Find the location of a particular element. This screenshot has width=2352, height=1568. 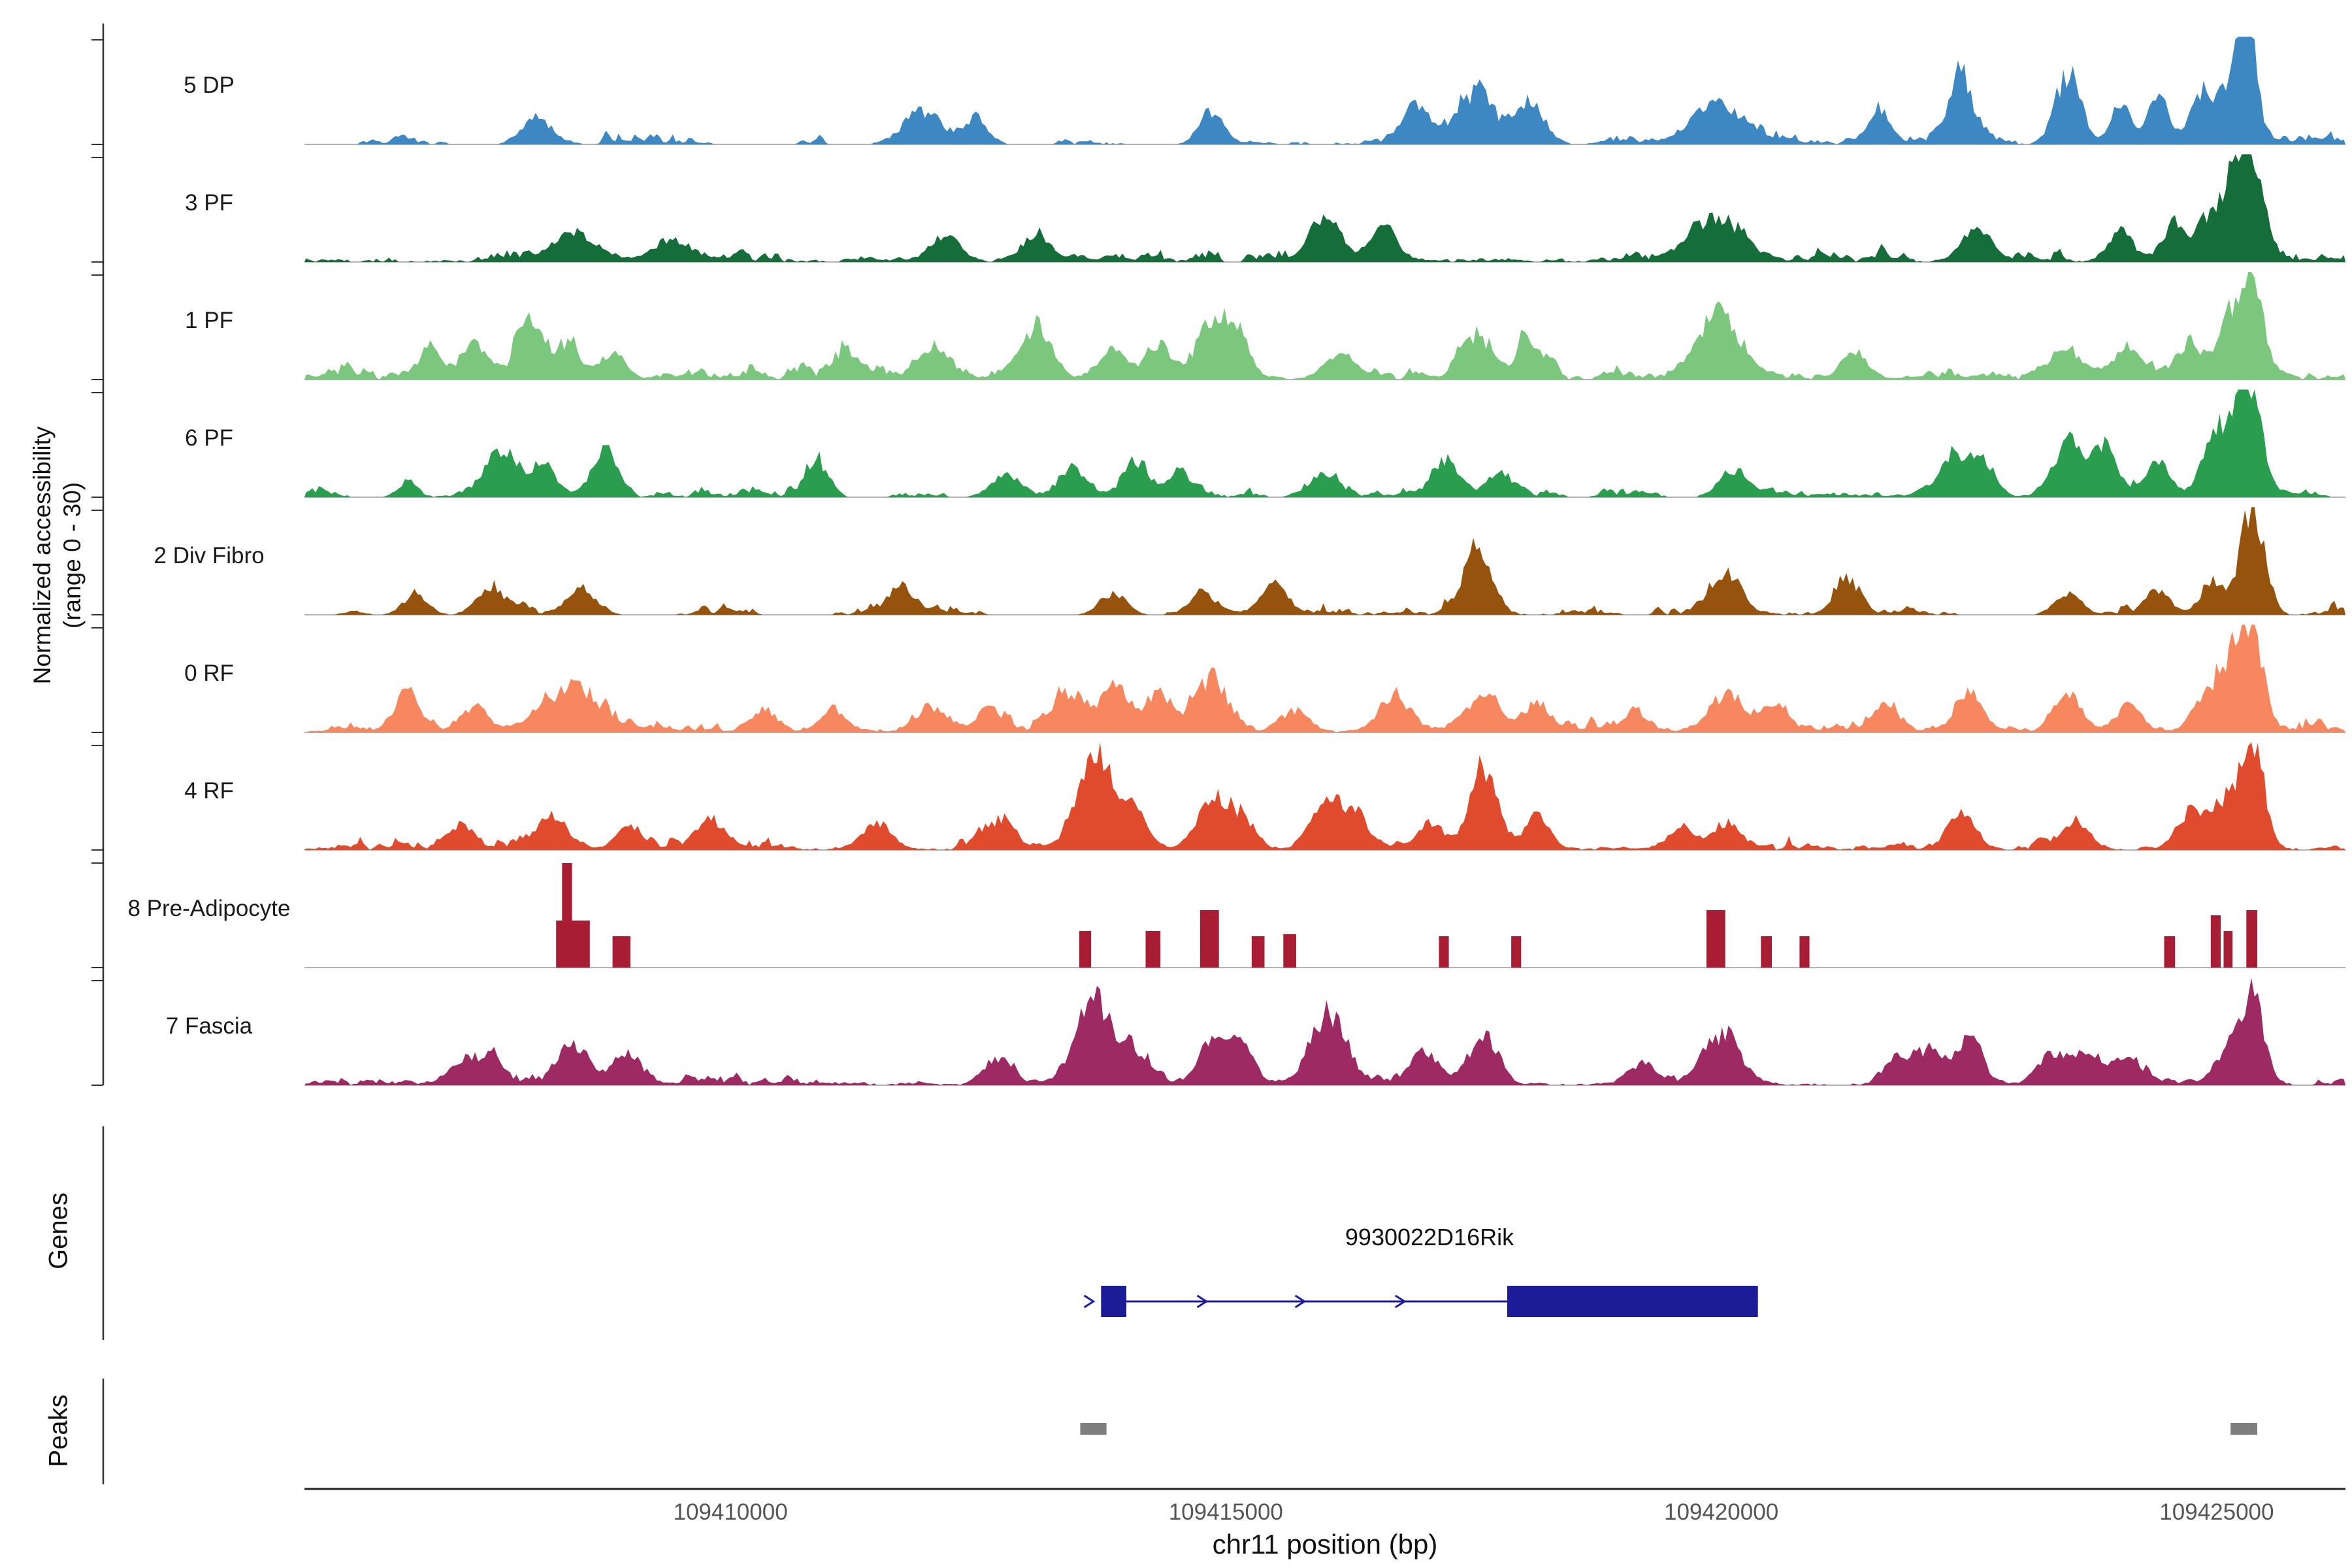

track-label-7-fascia: 7 Fascia is located at coordinates (209, 1026).